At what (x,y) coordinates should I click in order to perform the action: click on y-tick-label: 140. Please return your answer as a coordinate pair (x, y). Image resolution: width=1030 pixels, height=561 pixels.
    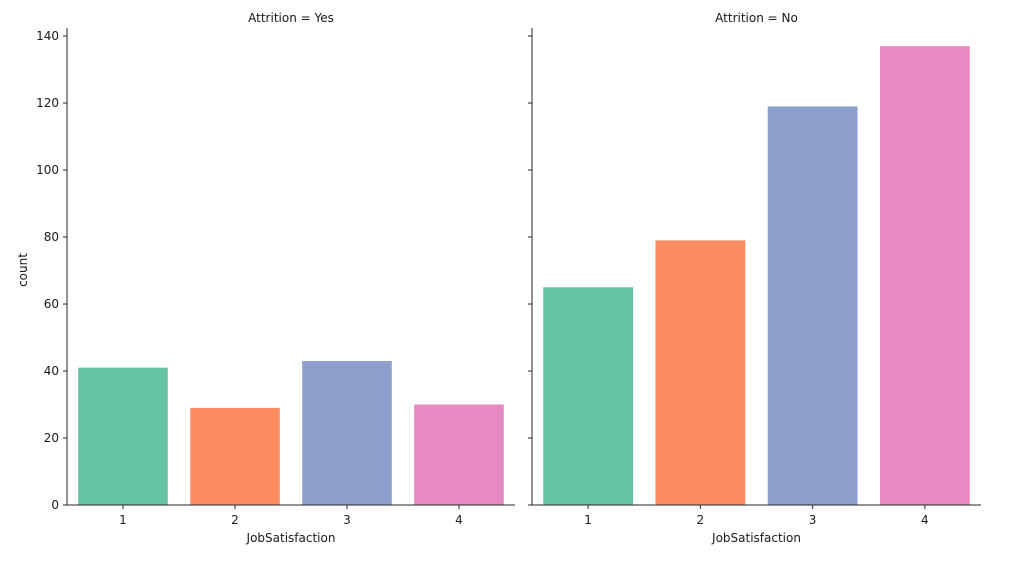
    Looking at the image, I should click on (47, 36).